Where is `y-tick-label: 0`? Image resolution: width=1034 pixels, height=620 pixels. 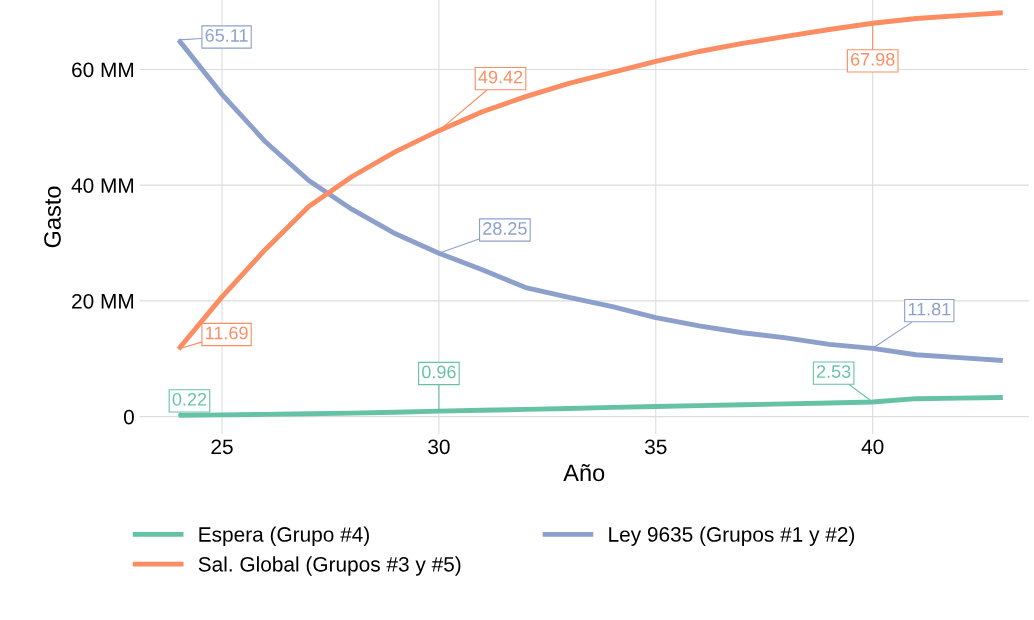
y-tick-label: 0 is located at coordinates (128, 417).